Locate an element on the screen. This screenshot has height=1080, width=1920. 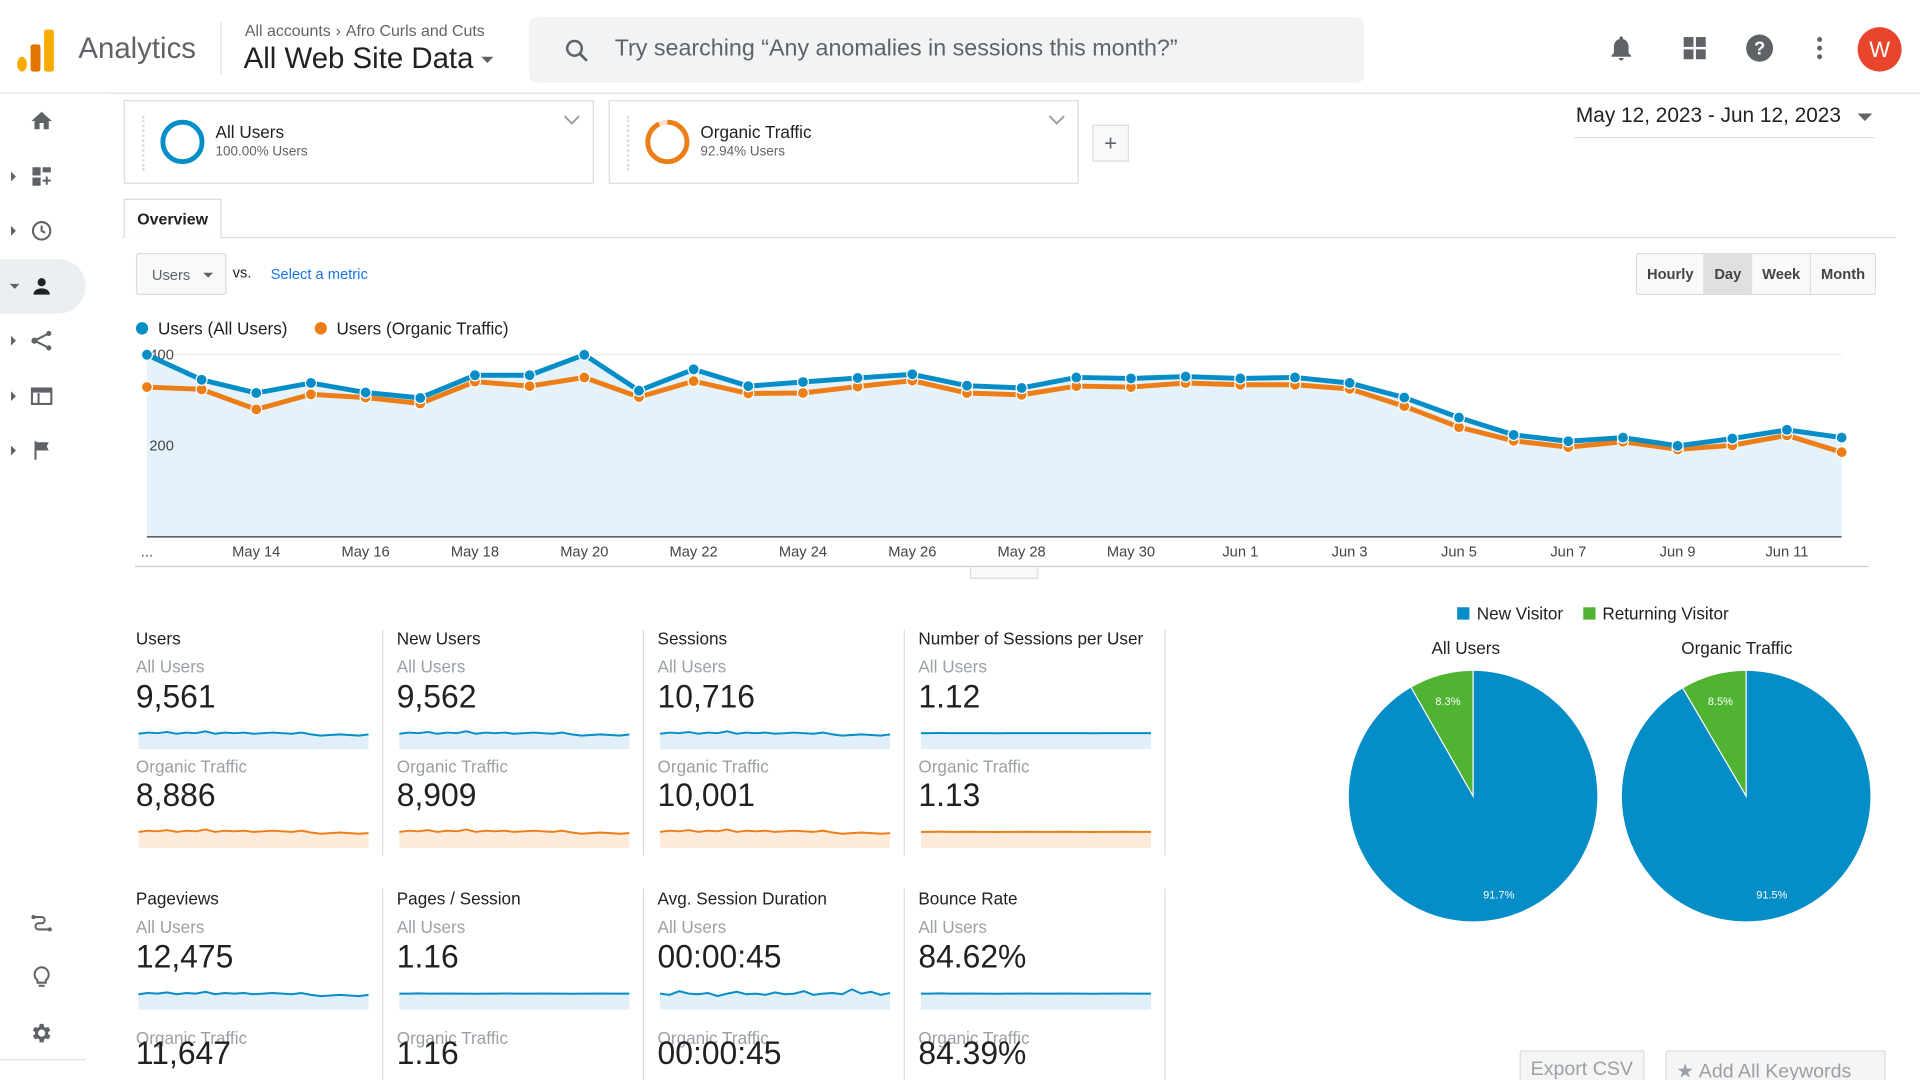
help-icon: ? is located at coordinates (1759, 48).